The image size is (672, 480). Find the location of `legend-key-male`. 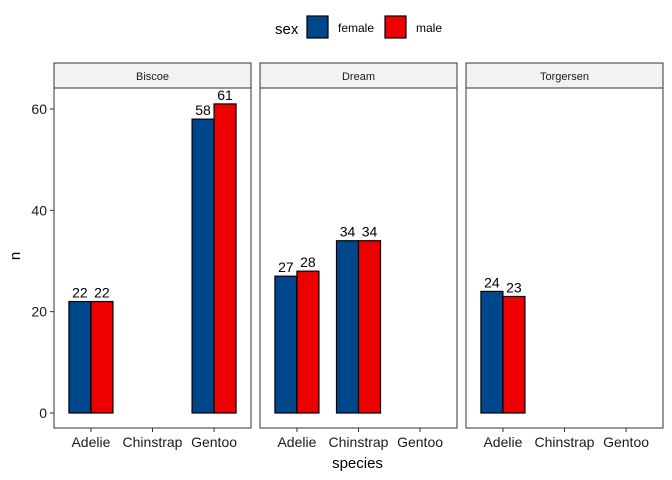

legend-key-male is located at coordinates (395, 27).